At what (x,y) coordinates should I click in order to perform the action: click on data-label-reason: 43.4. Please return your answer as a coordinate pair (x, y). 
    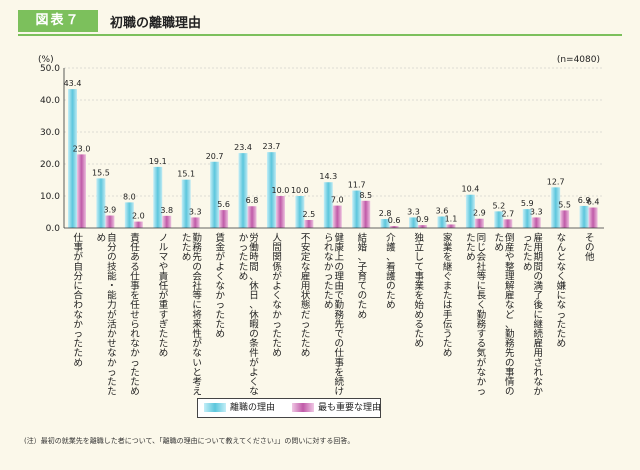
    Looking at the image, I should click on (73, 83).